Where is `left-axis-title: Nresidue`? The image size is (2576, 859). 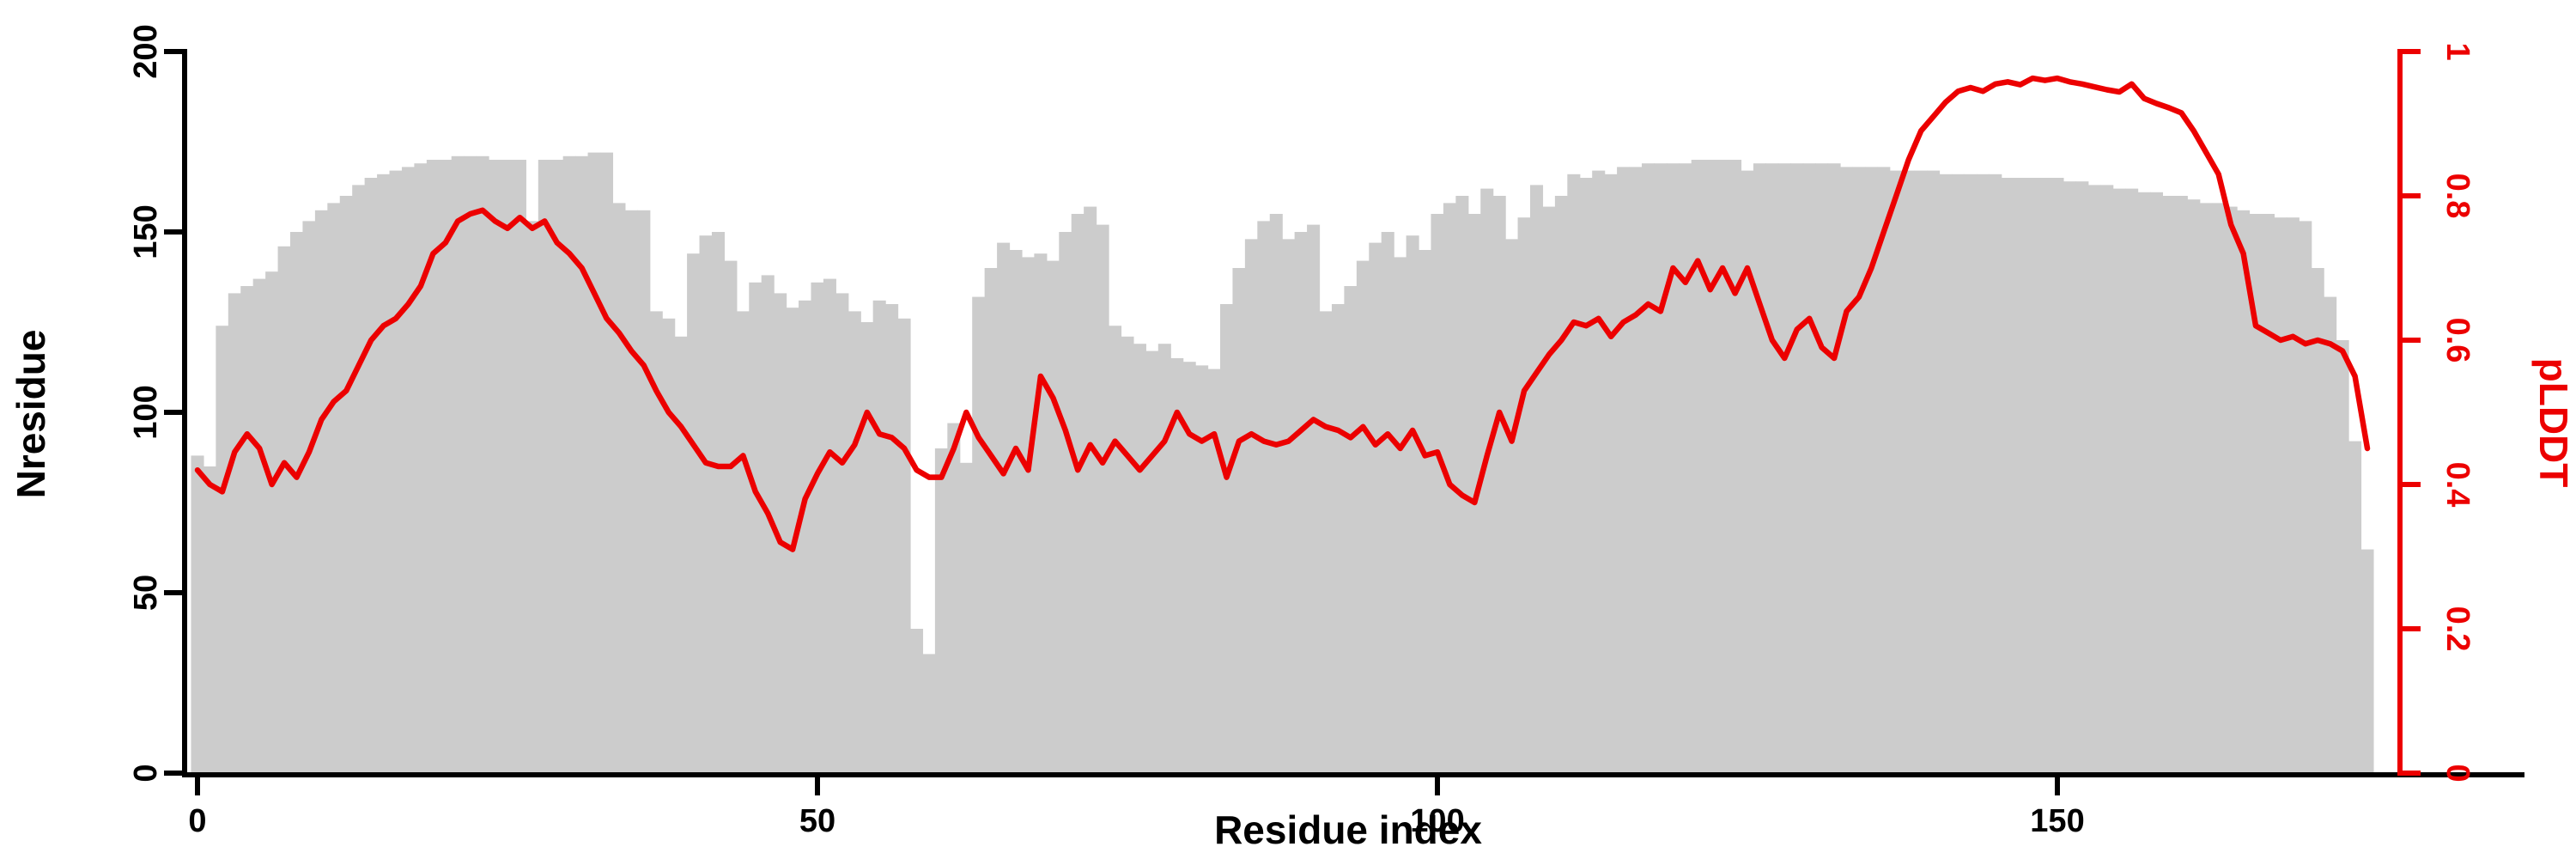
left-axis-title: Nresidue is located at coordinates (31, 415).